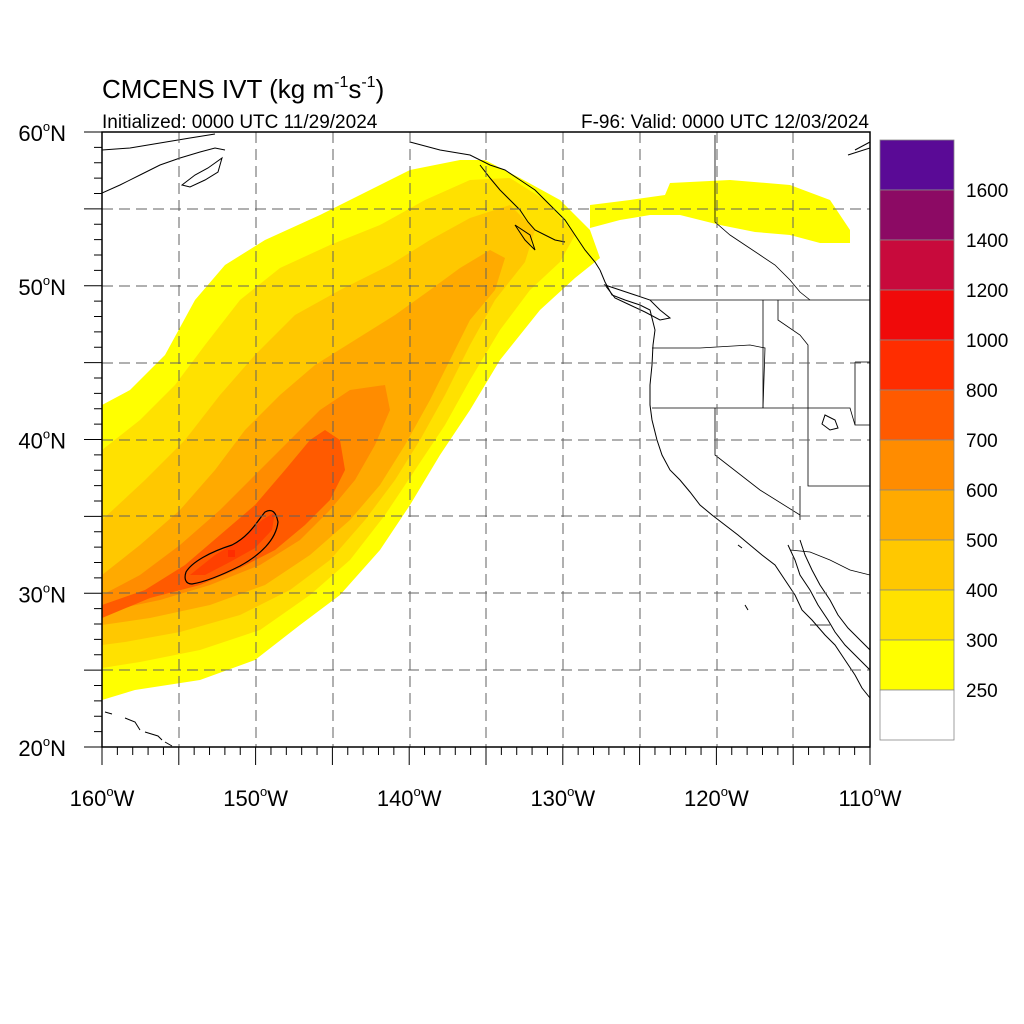 This screenshot has width=1024, height=1024. I want to click on colorbar-label: 1200, so click(987, 291).